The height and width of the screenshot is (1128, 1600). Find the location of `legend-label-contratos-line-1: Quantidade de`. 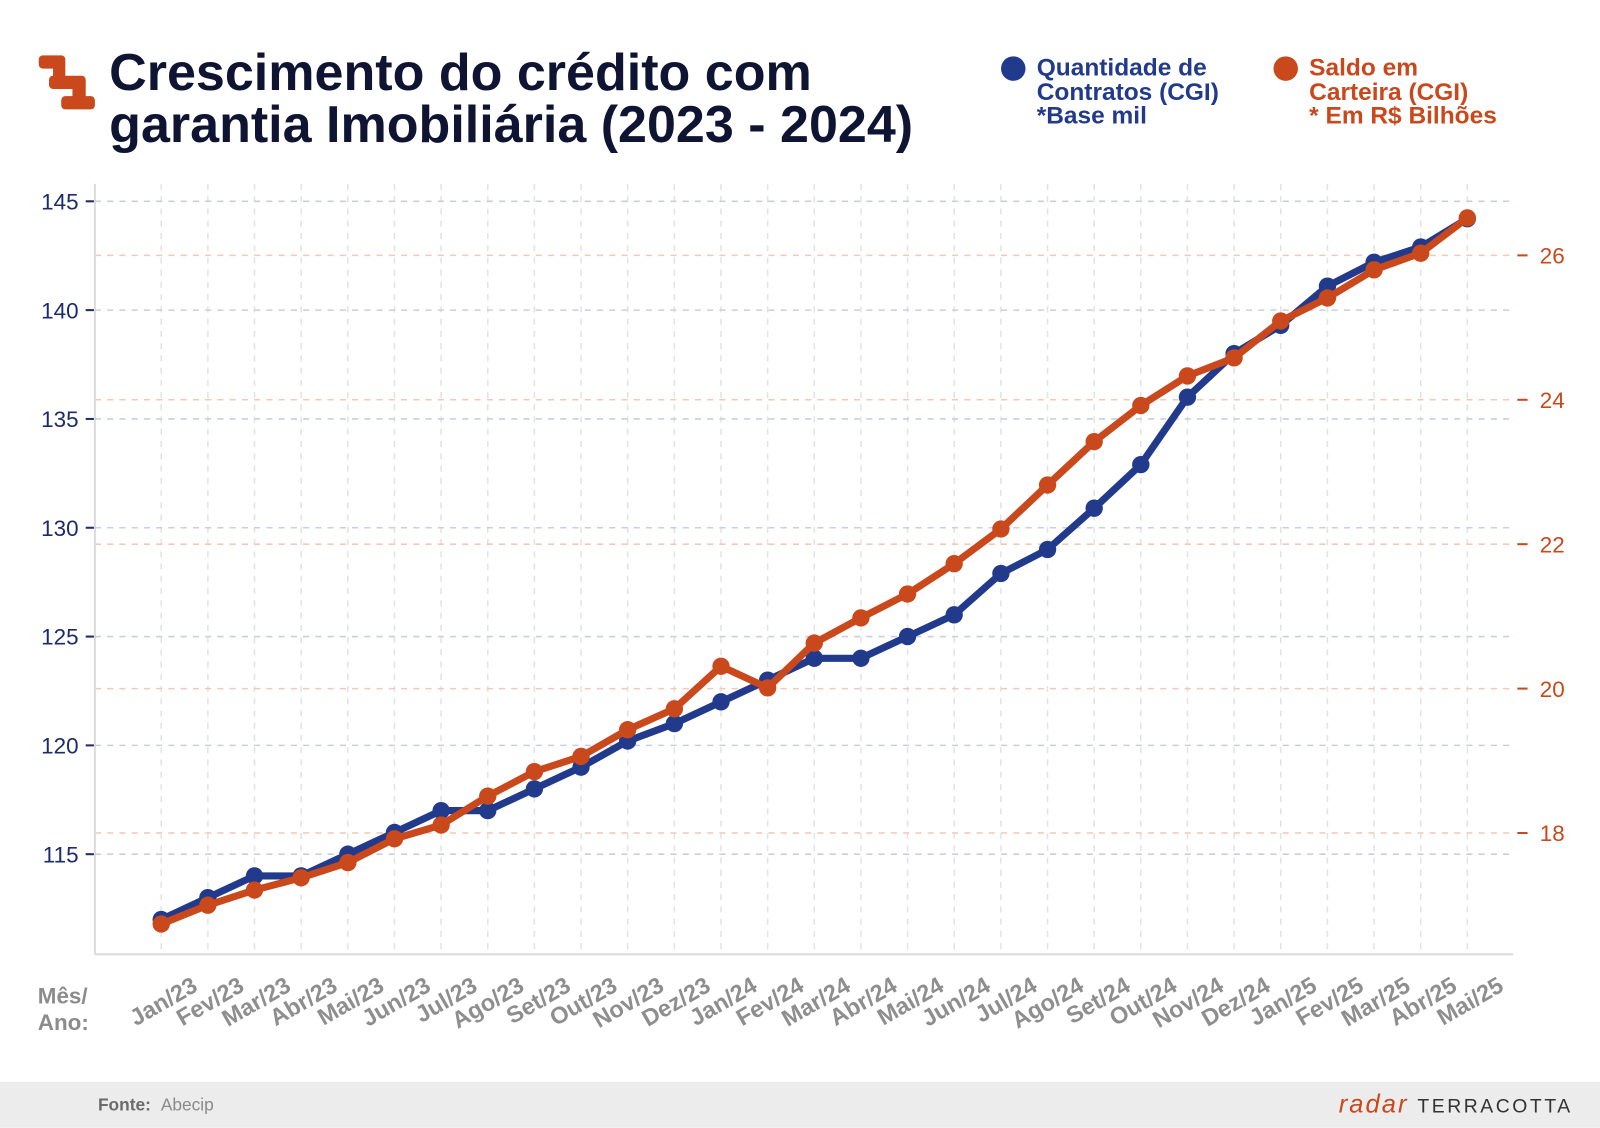

legend-label-contratos-line-1: Quantidade de is located at coordinates (1122, 68).